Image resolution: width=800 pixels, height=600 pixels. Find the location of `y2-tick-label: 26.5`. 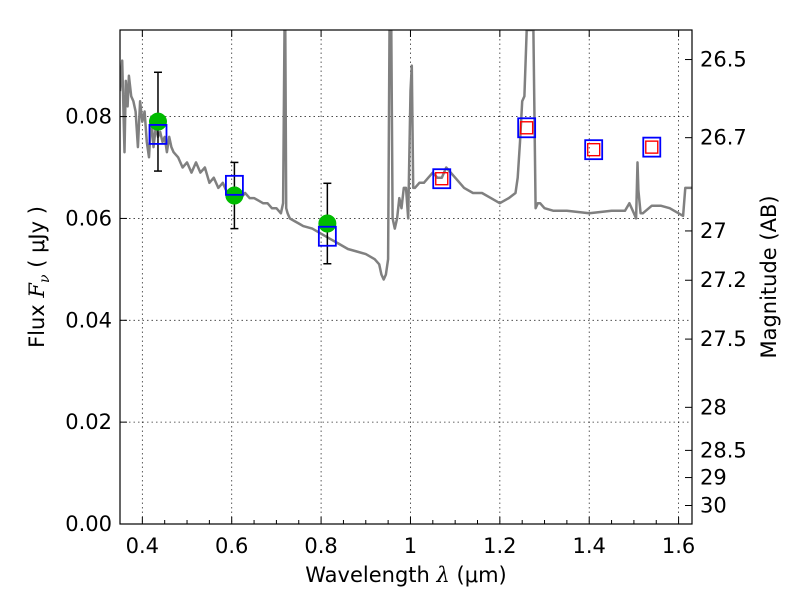

y2-tick-label: 26.5 is located at coordinates (723, 60).